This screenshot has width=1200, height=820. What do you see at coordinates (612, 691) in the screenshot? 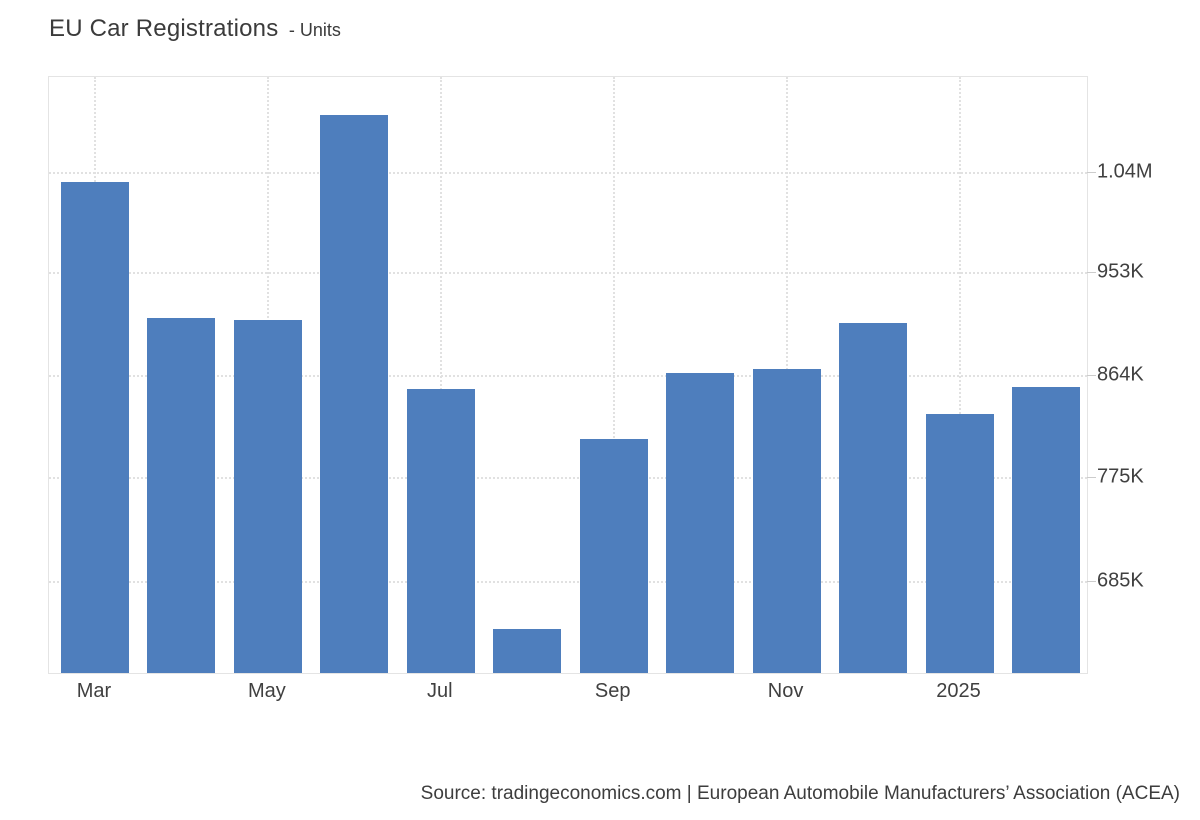
I see `x-axis-tick-label: Sep` at bounding box center [612, 691].